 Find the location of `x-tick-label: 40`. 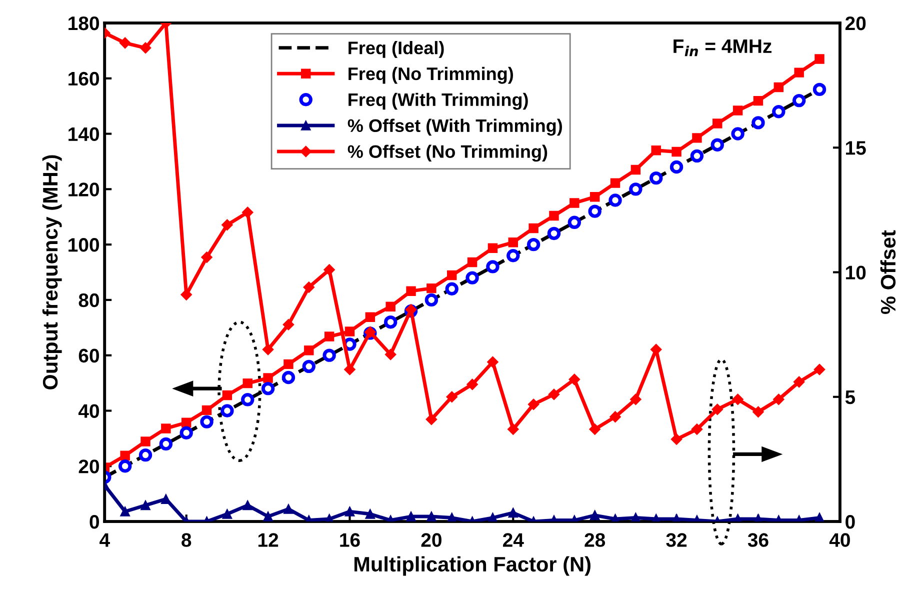

x-tick-label: 40 is located at coordinates (839, 540).